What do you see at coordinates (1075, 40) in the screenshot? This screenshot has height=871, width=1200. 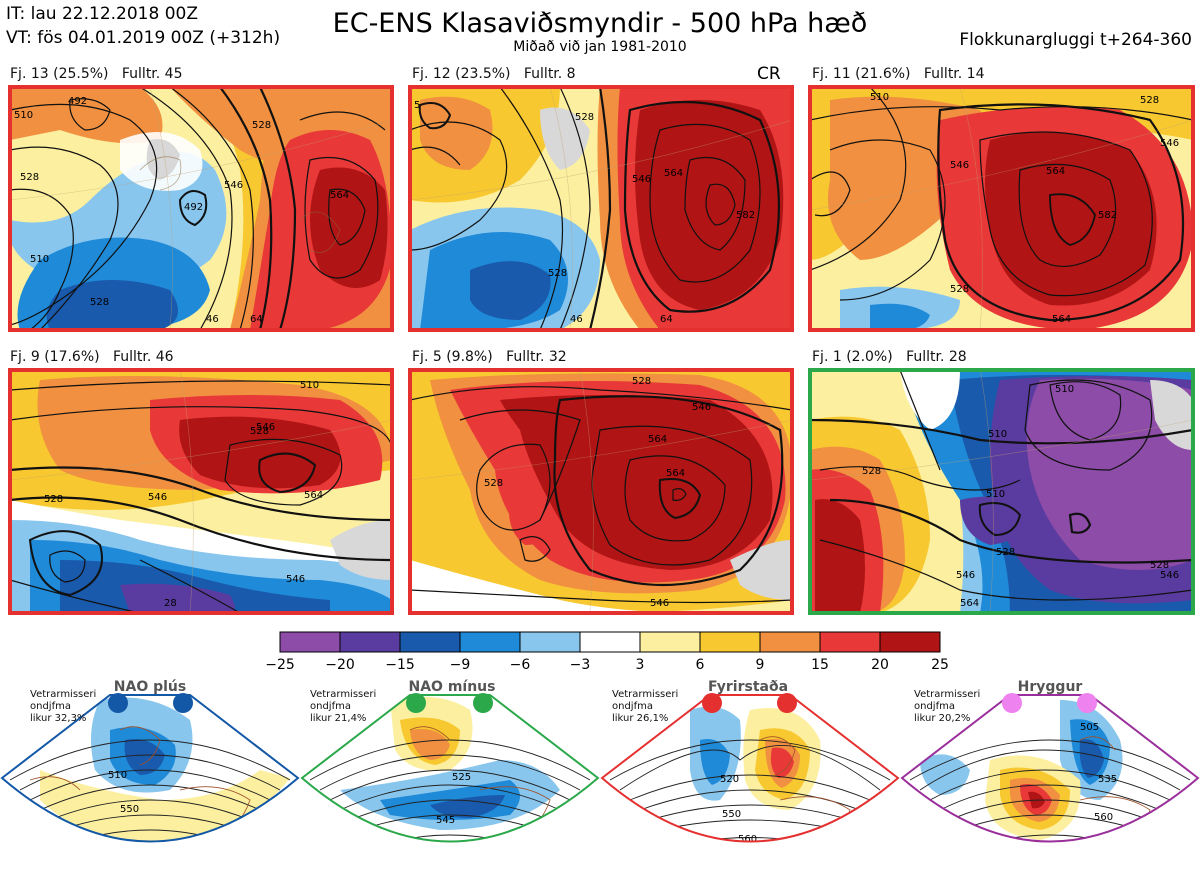 I see `cluster-window: Flokkunargluggi t+264-360` at bounding box center [1075, 40].